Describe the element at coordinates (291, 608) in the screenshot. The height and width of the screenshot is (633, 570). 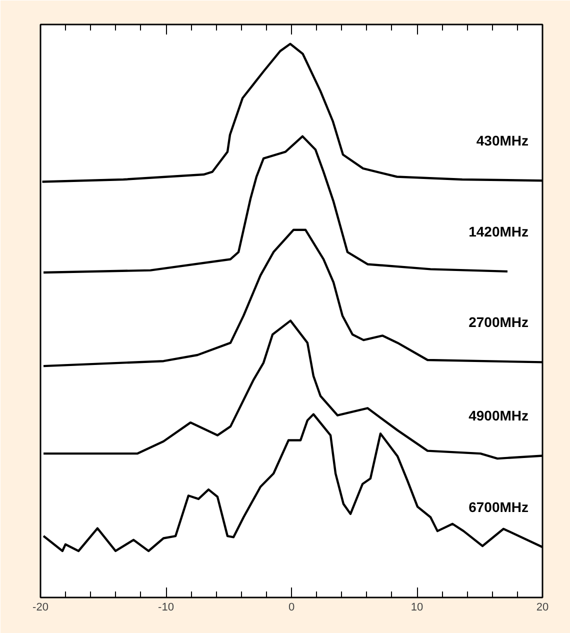
I see `x-tick-label: 0` at that location.